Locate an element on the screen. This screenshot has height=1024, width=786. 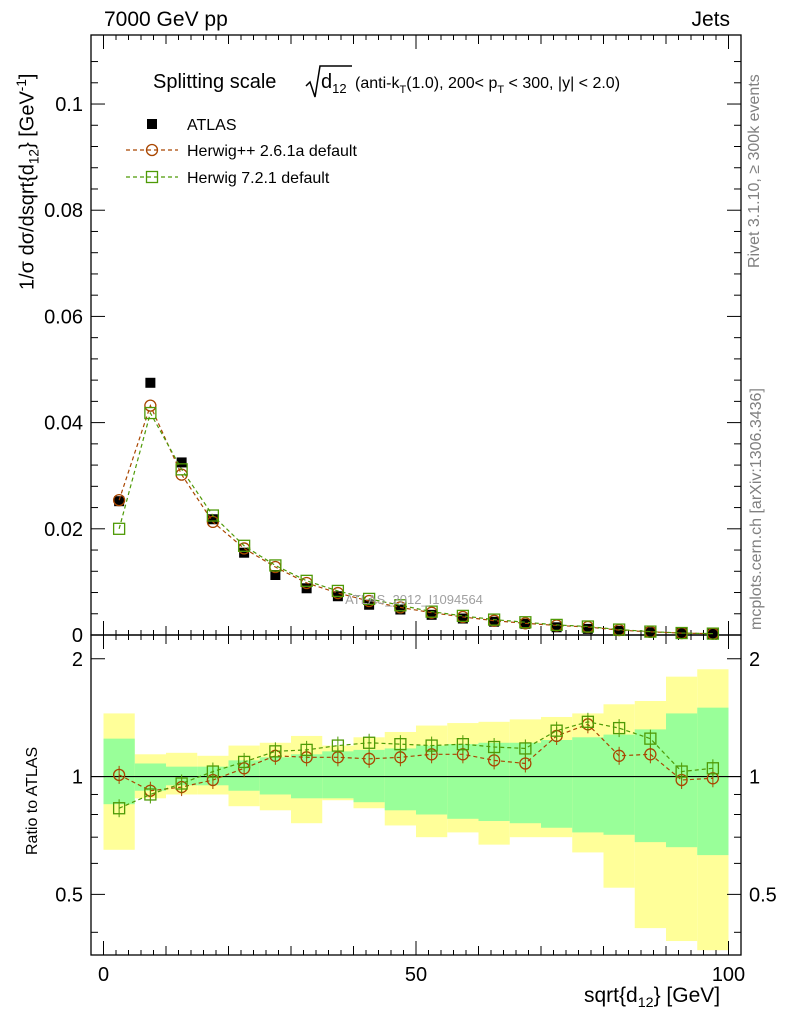
main-y-tick-label: 0.06 is located at coordinates (63, 317).